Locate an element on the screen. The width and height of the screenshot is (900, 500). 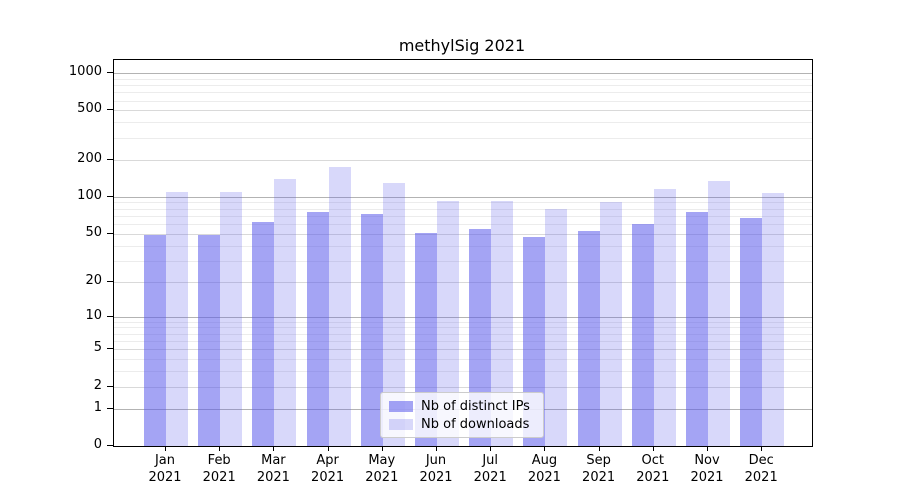
y-tick-label: 200 is located at coordinates (89, 158).